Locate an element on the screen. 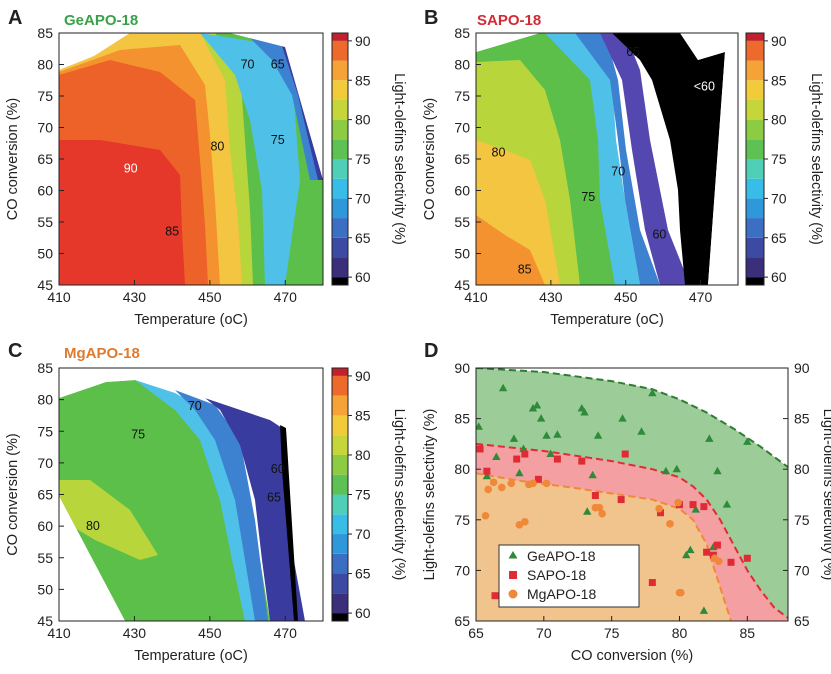  panel-c-contour-labels: 70 <60 75 60 65 80 is located at coordinates (194, 466).